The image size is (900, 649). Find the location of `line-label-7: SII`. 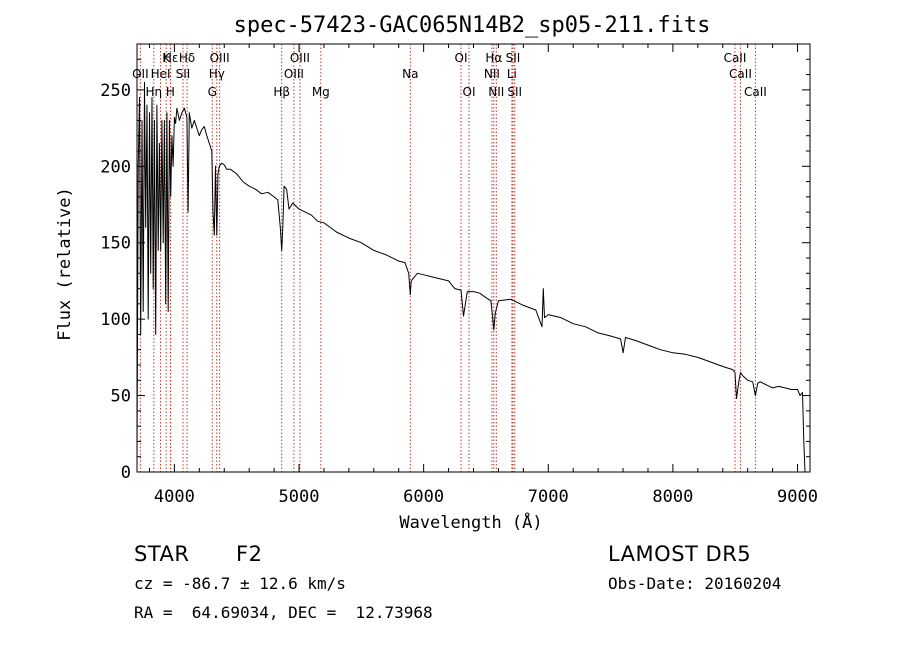

line-label-7: SII is located at coordinates (513, 58).